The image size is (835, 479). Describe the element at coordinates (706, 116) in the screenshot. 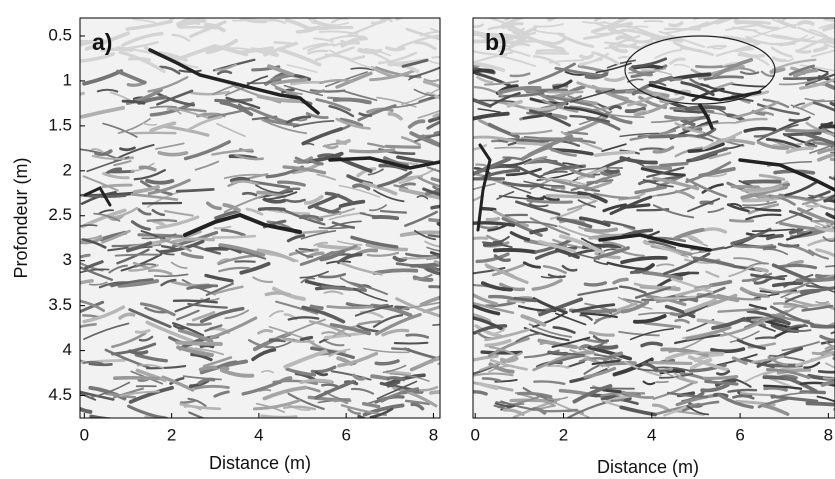

I see `reflector` at that location.